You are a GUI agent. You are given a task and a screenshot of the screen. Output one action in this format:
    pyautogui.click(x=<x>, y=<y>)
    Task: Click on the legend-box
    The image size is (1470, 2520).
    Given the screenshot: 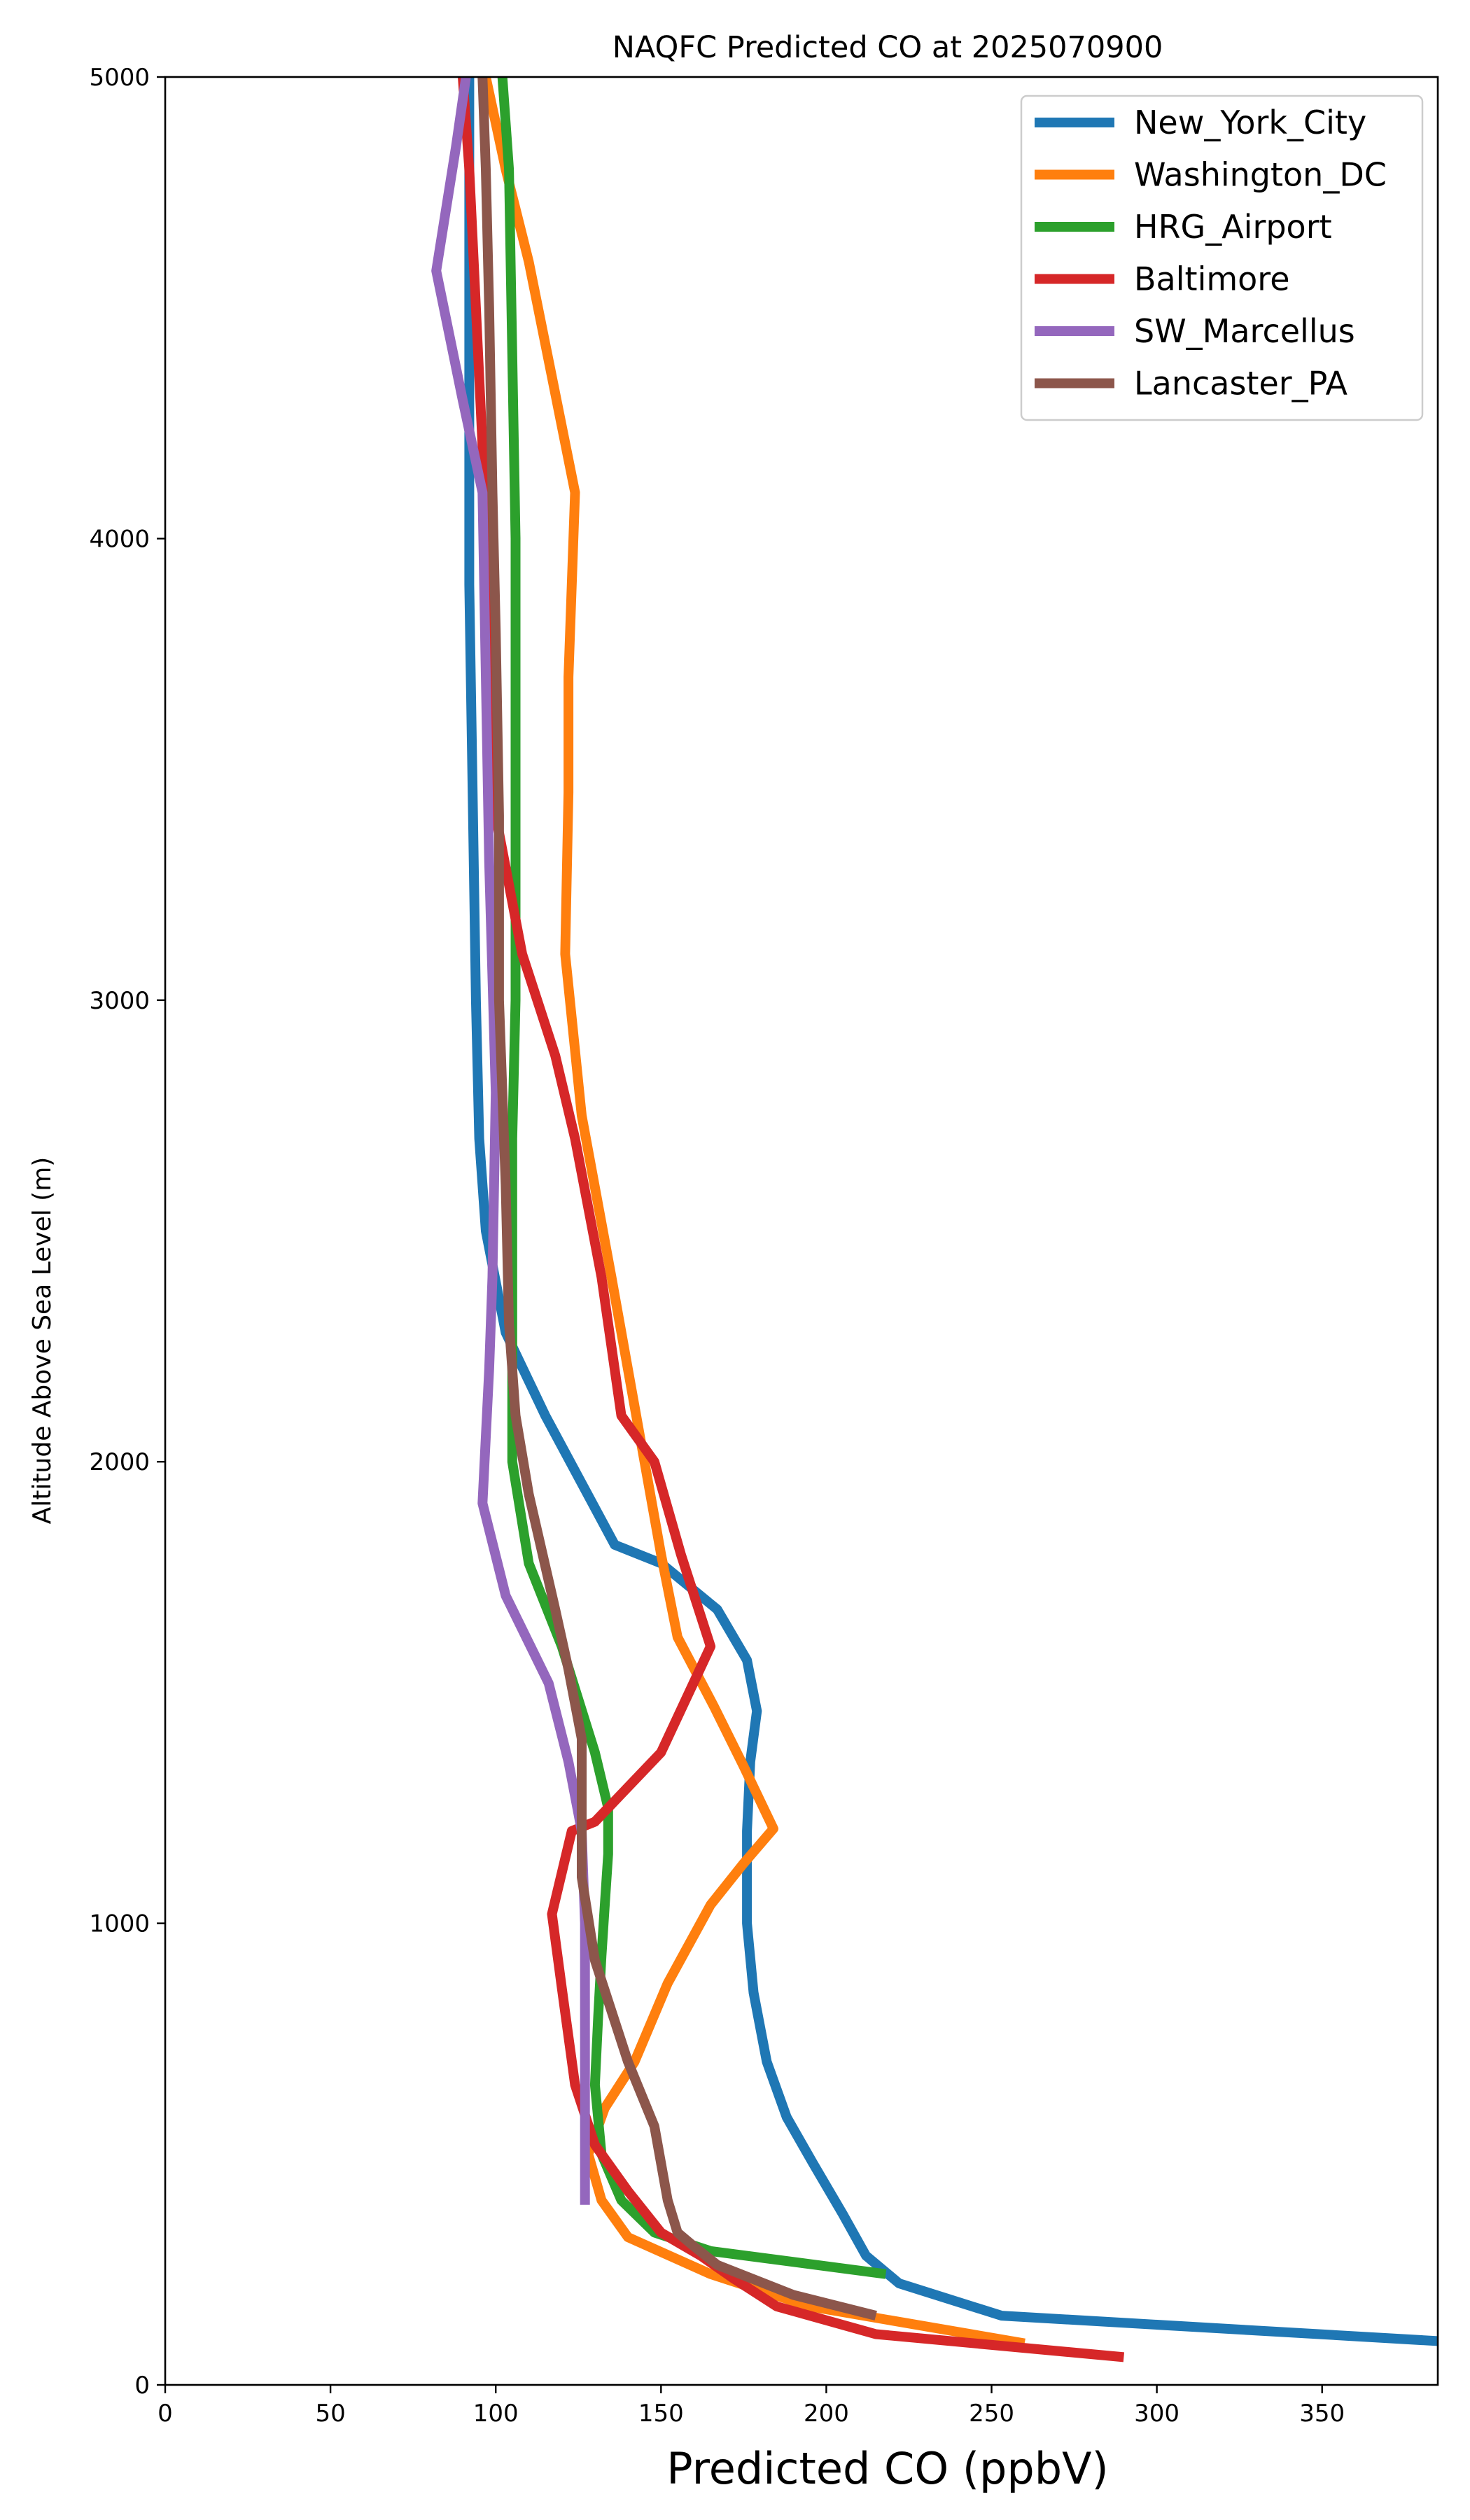 What is the action you would take?
    pyautogui.click(x=1222, y=257)
    